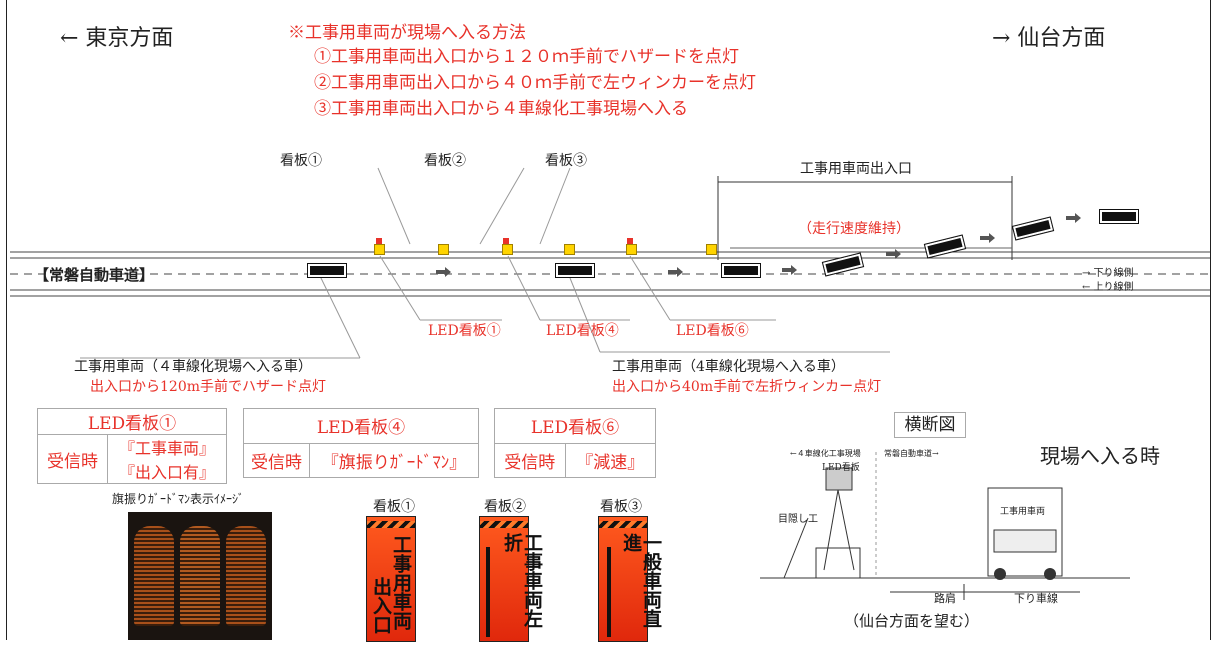 The width and height of the screenshot is (1217, 645). Describe the element at coordinates (488, 592) in the screenshot. I see `turn-arrow-icon` at that location.